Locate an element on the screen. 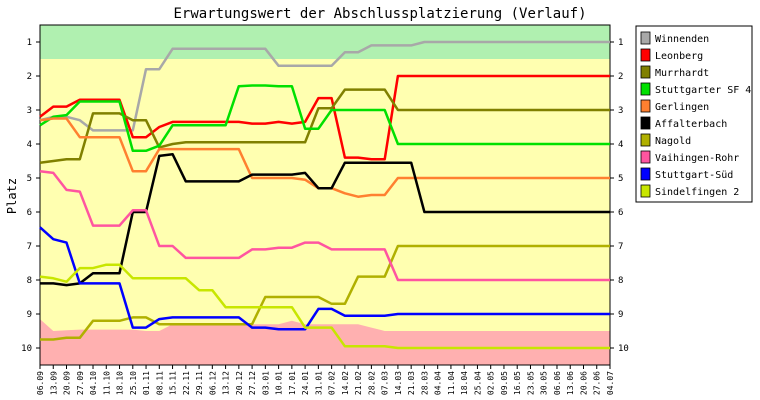 The image size is (760, 400). x-tick-label: 10.01 is located at coordinates (279, 383).